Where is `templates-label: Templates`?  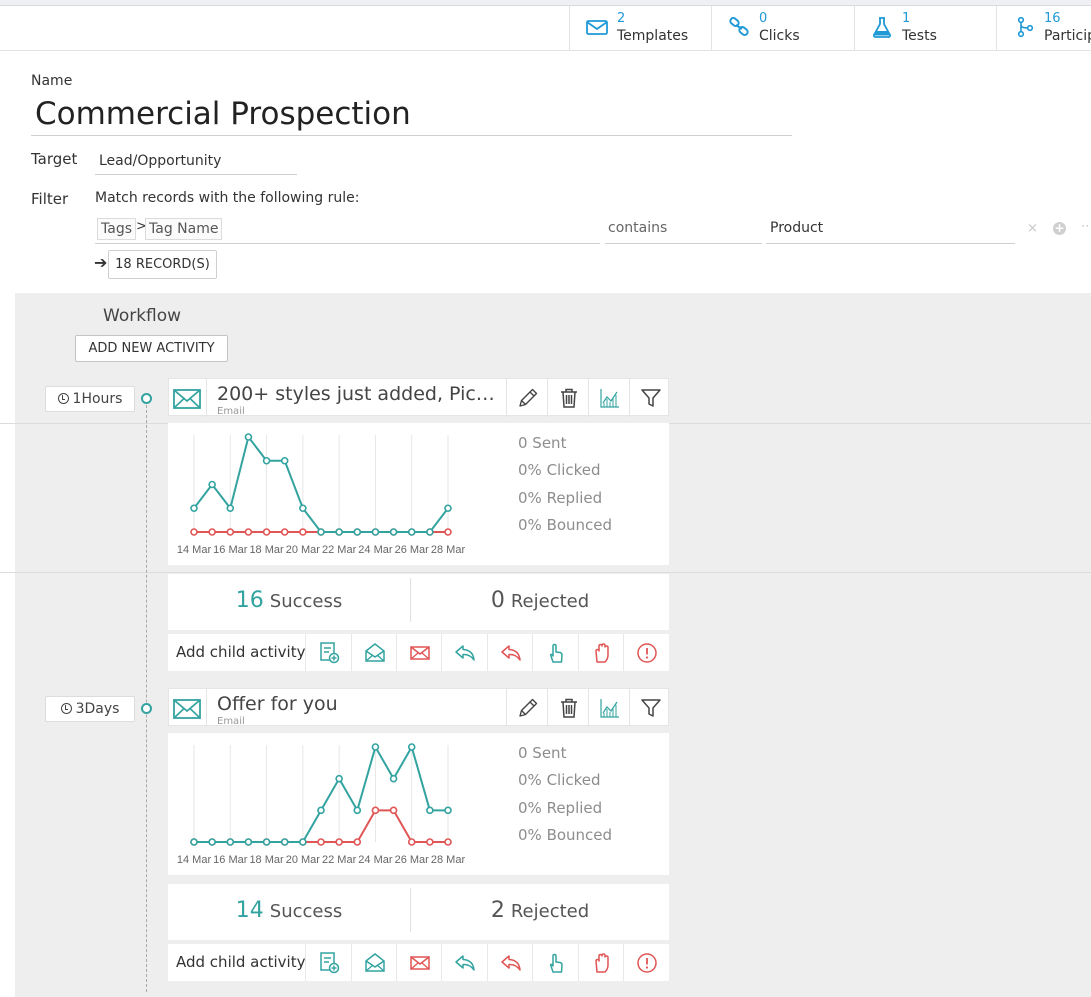 templates-label: Templates is located at coordinates (653, 36).